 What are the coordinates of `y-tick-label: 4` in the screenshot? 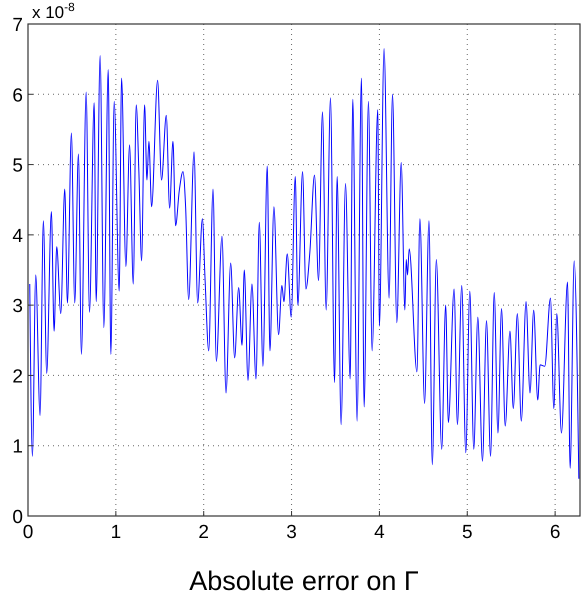 It's located at (18, 236).